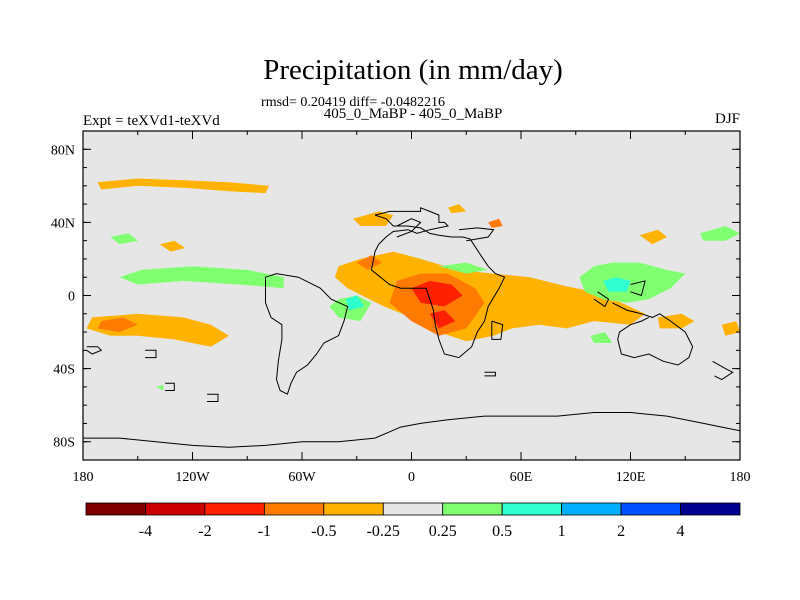  Describe the element at coordinates (413, 521) in the screenshot. I see `colorbar: -4 -2 -1 -0.5 -0.25 0.25 0.5 1 2 4` at that location.